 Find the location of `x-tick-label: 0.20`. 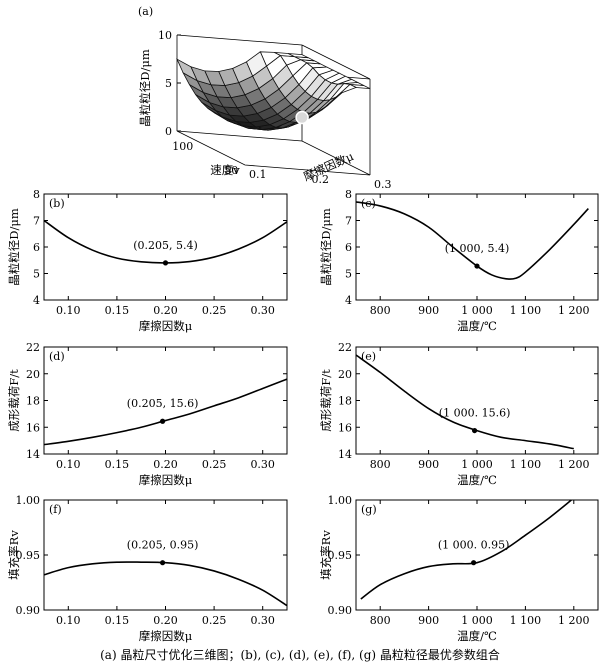

x-tick-label: 0.20 is located at coordinates (165, 310).